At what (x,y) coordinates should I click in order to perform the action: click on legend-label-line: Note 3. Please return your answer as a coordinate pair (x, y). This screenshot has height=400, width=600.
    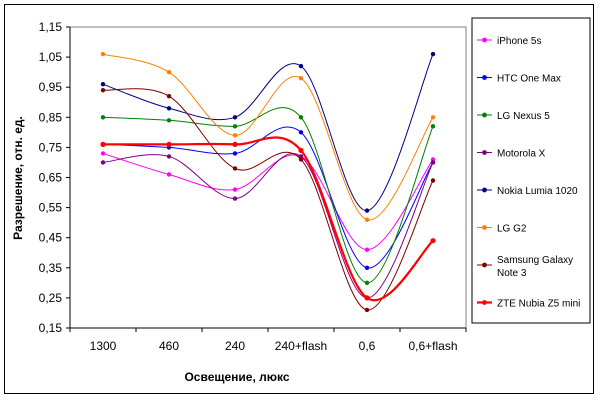
    Looking at the image, I should click on (512, 273).